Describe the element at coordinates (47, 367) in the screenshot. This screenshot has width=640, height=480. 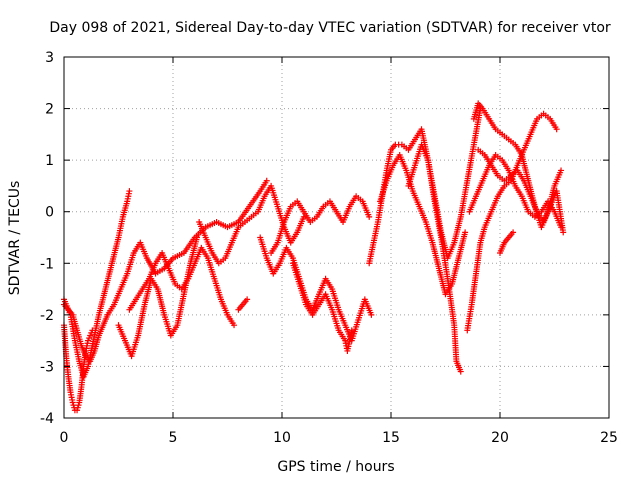
I see `y-tick-label: -3` at that location.